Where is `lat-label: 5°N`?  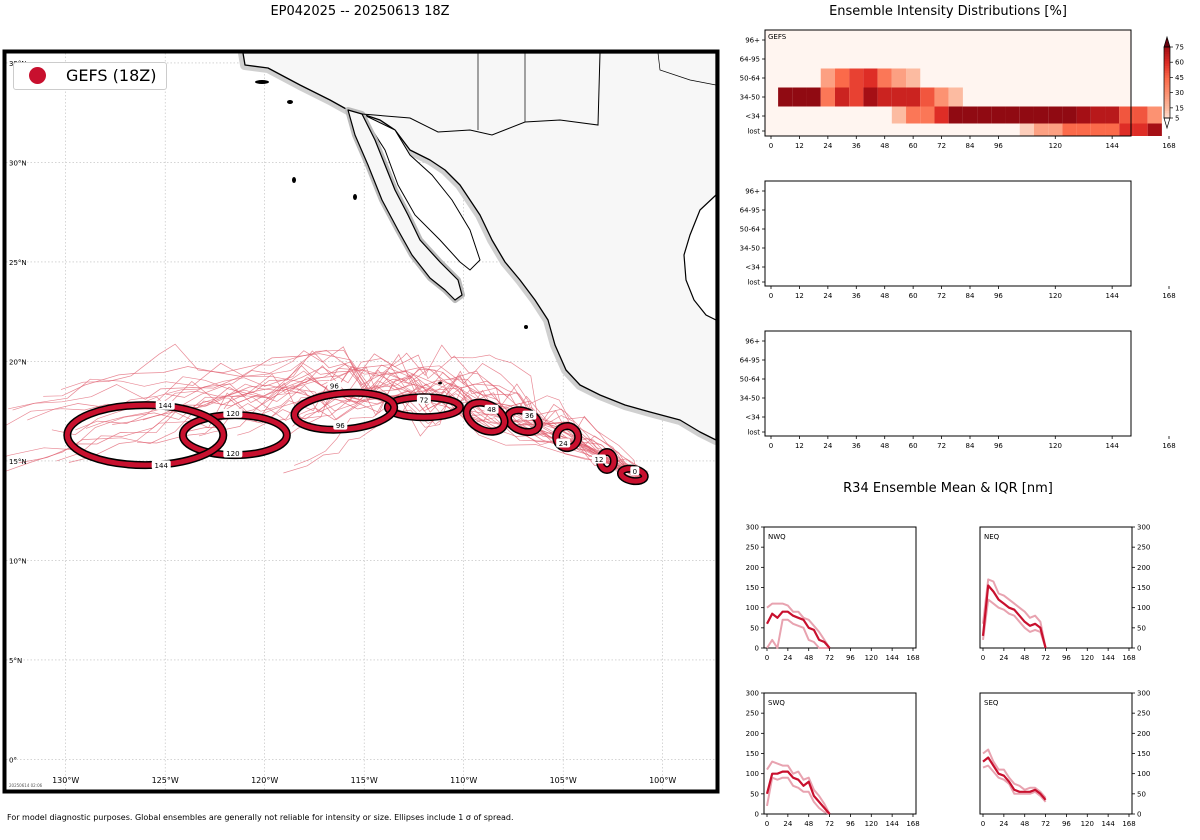
lat-label: 5°N is located at coordinates (15, 661).